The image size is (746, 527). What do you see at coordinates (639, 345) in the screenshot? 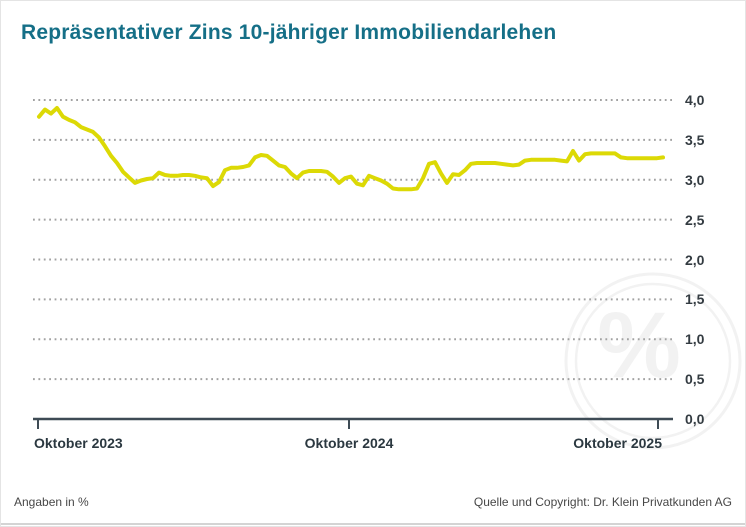
I see `percent-watermark-icon: %` at bounding box center [639, 345].